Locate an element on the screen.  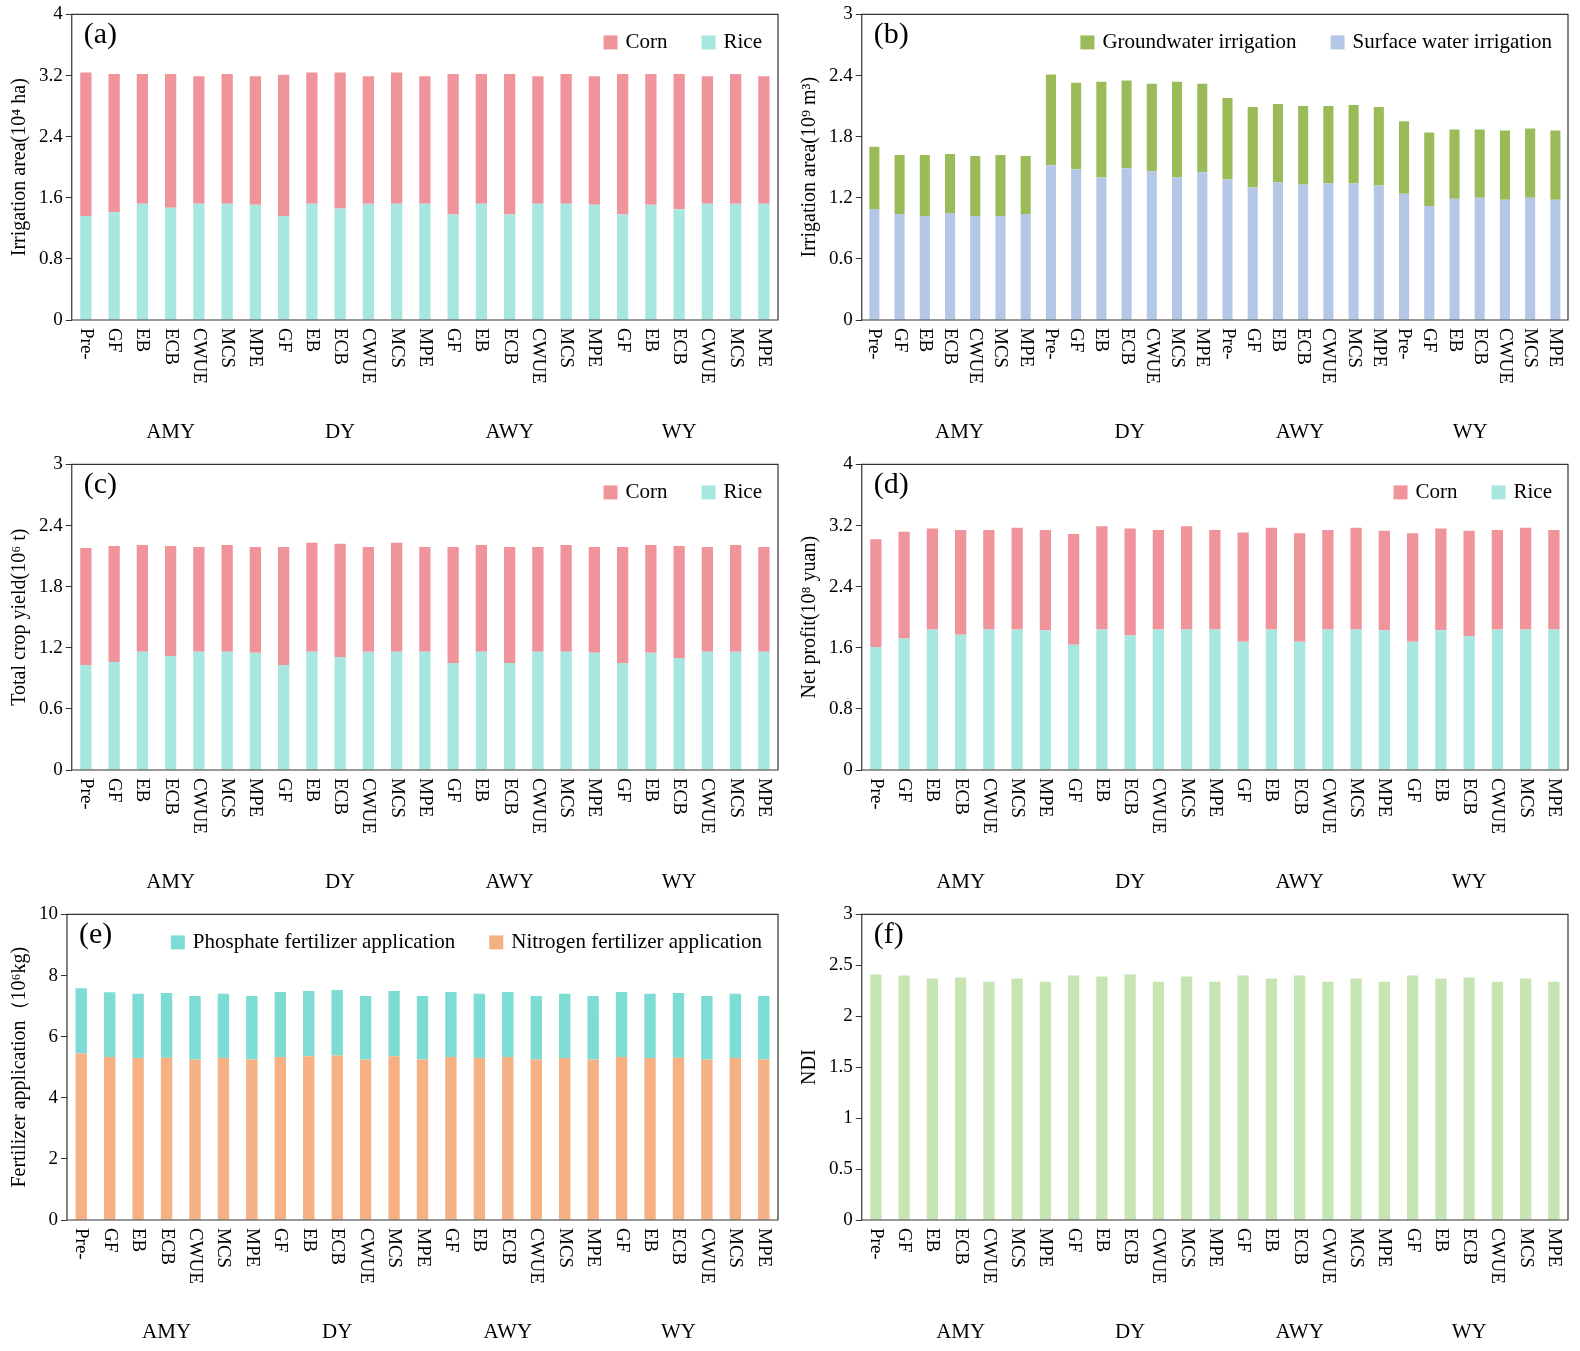
text: AMY is located at coordinates (167, 1331).